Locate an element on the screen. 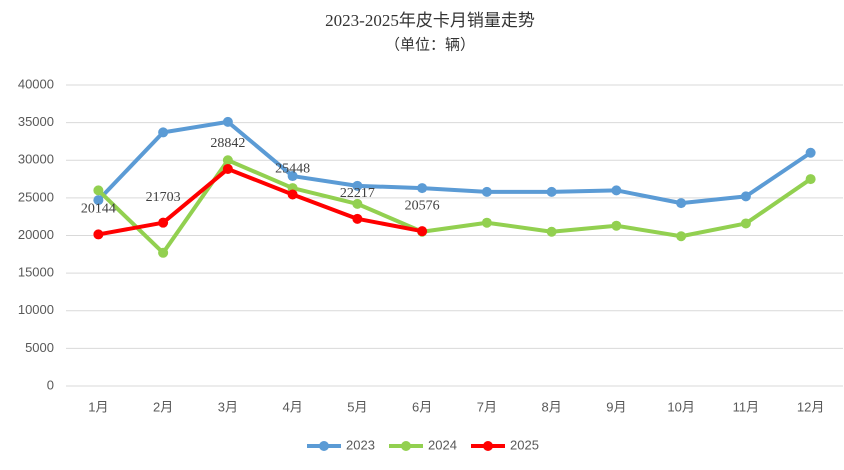 This screenshot has width=844, height=470. y-tick-label: 0 is located at coordinates (50, 384).